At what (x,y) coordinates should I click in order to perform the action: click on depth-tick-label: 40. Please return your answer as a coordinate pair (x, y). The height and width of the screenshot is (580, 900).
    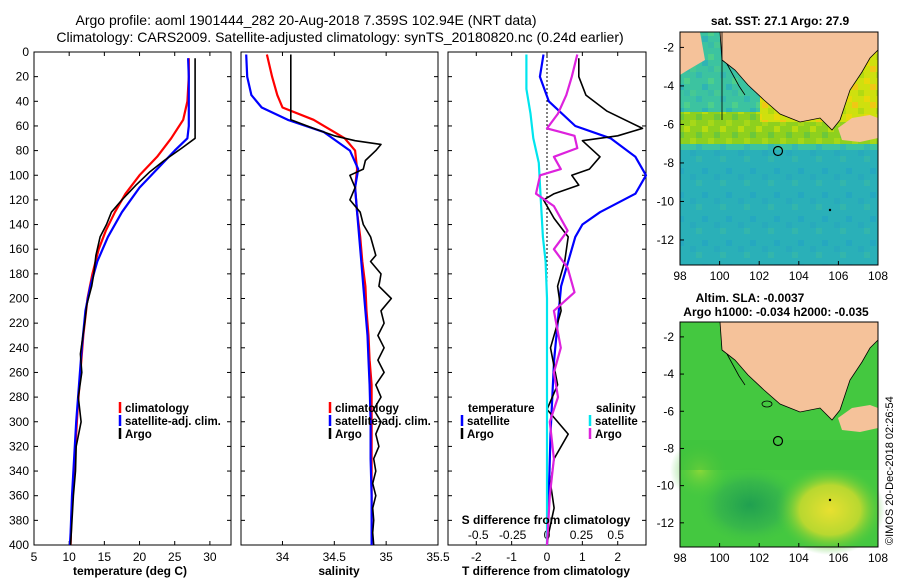
    Looking at the image, I should click on (23, 101).